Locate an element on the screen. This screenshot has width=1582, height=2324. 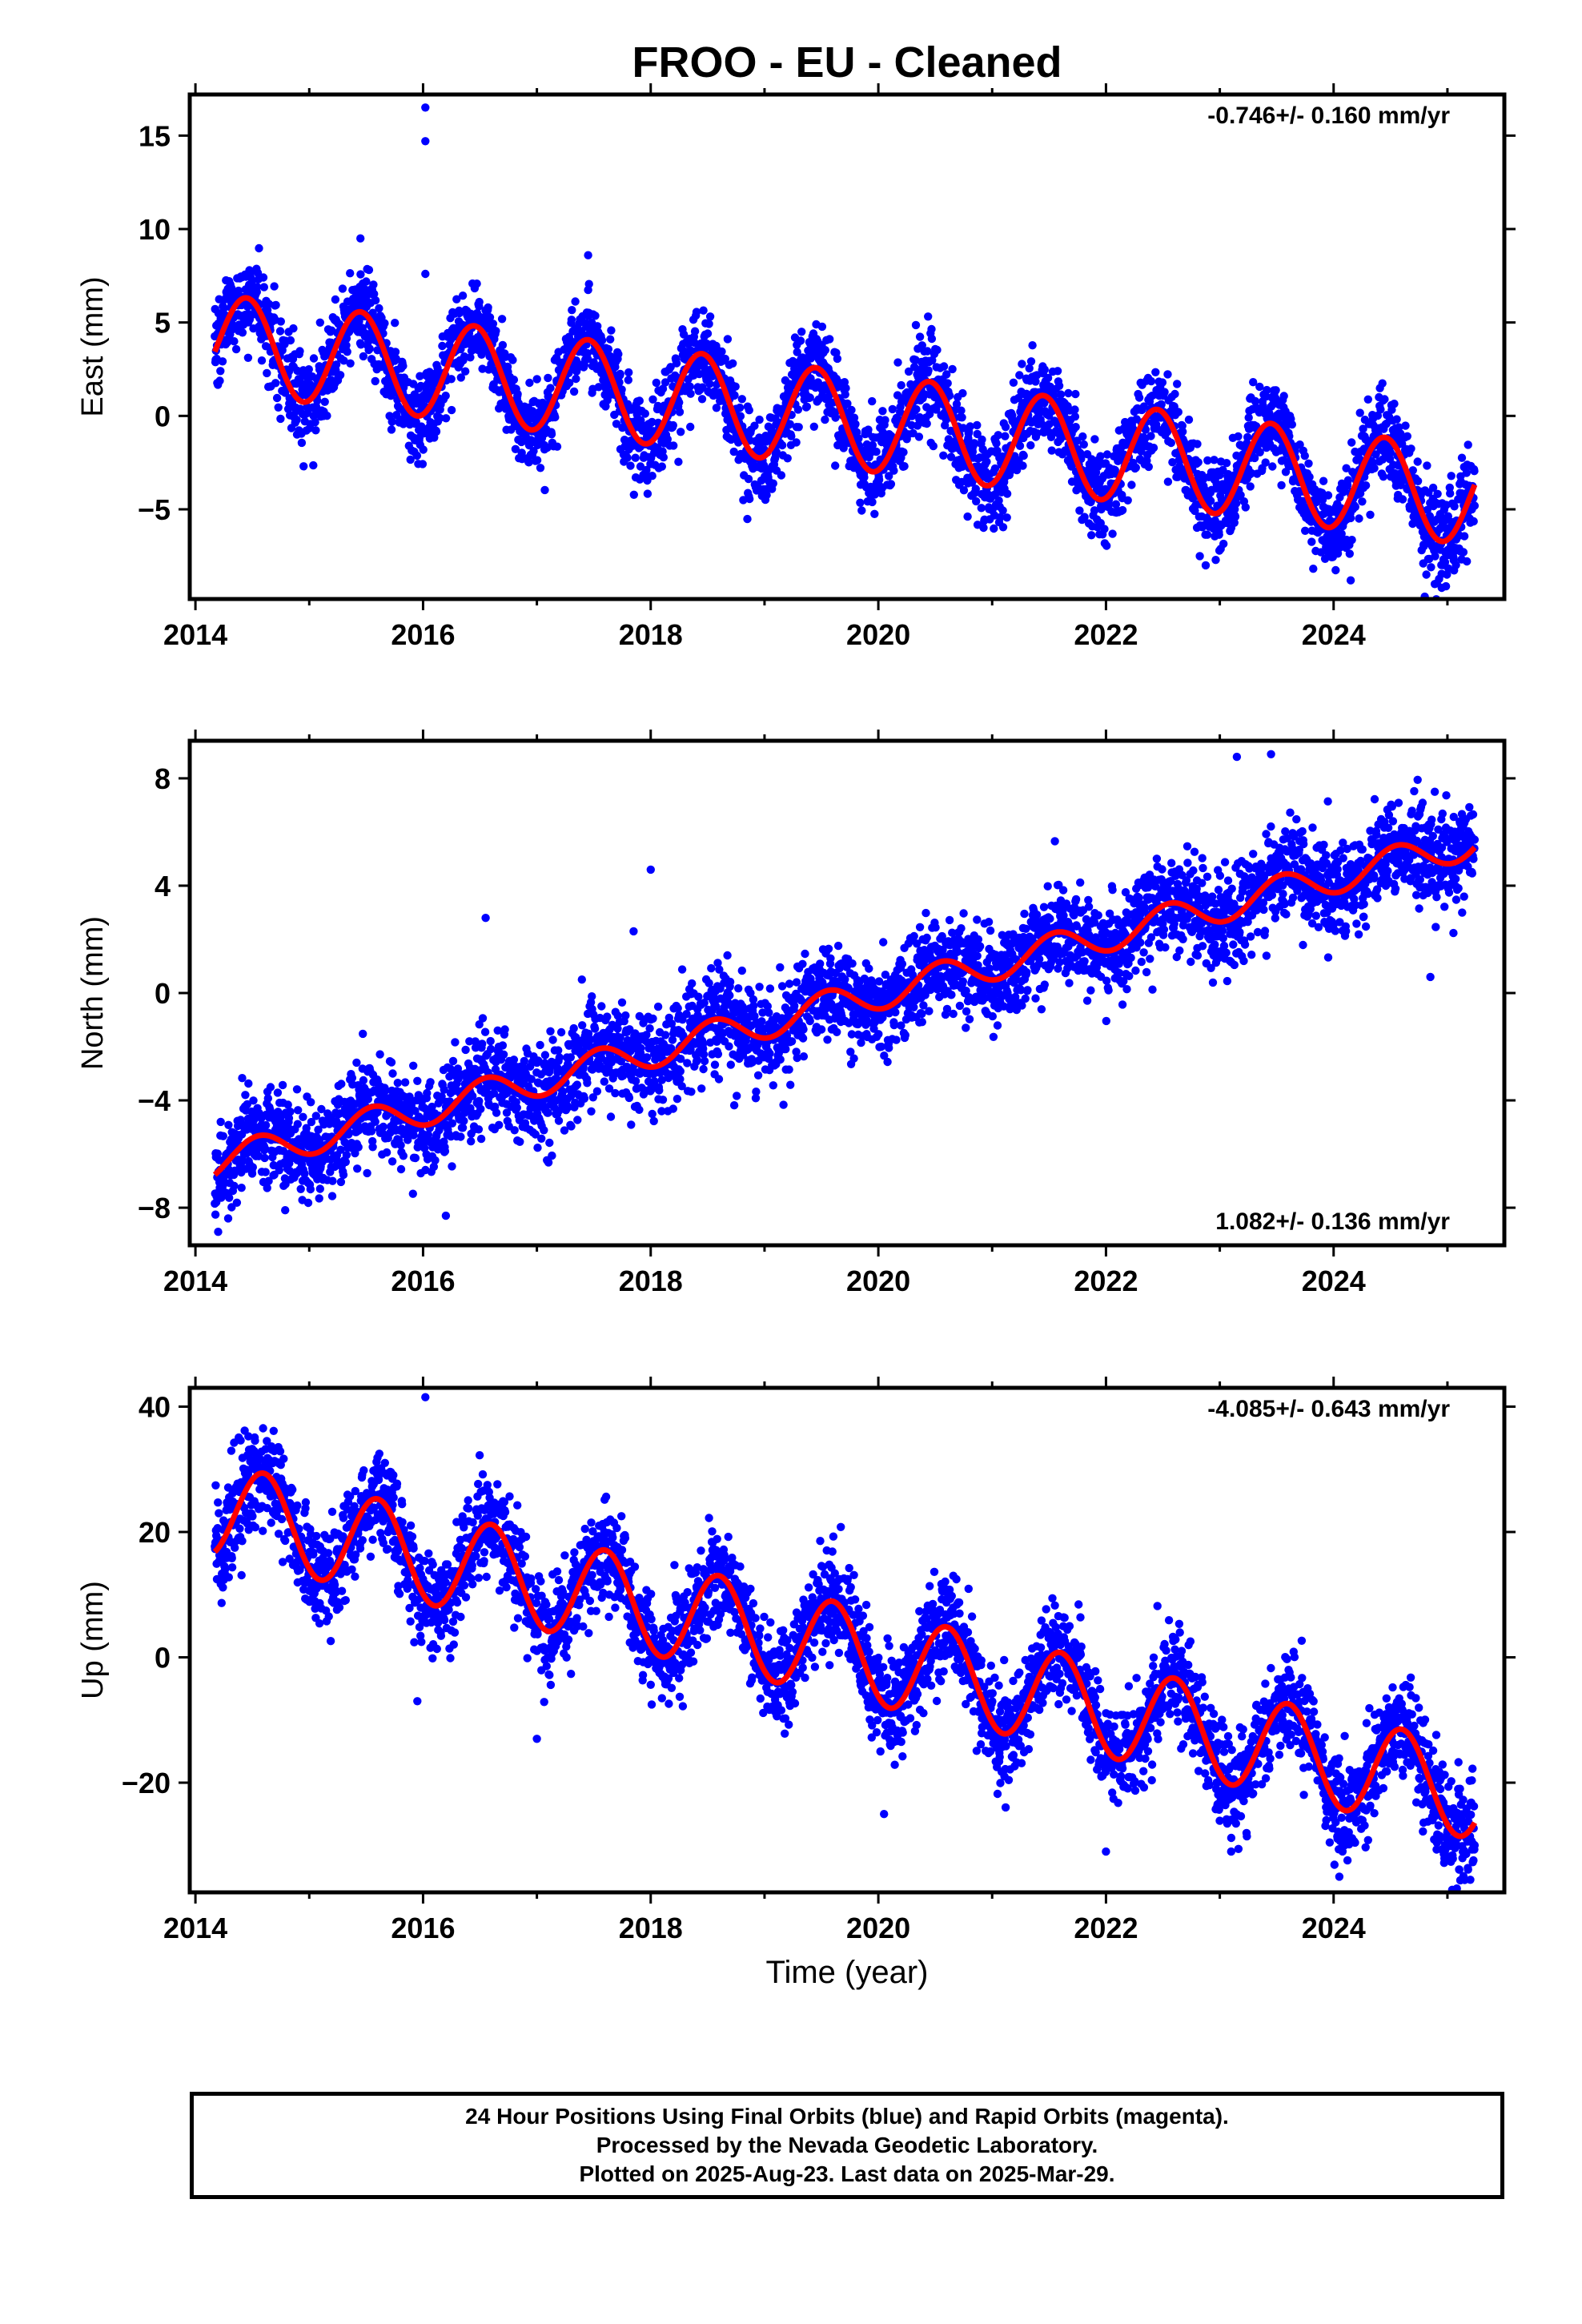
x-tick-label: 2020 is located at coordinates (878, 634).